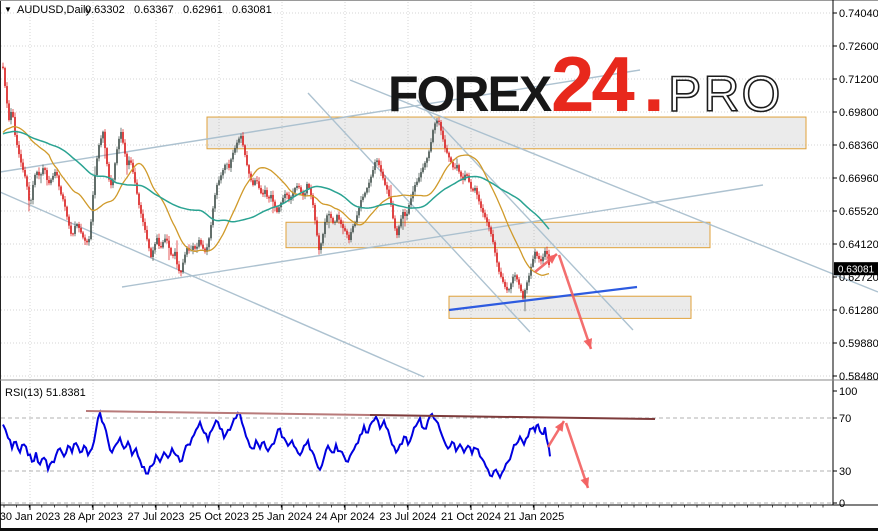  Describe the element at coordinates (156, 517) in the screenshot. I see `date-tick-label: 27 Jul 2023` at that location.